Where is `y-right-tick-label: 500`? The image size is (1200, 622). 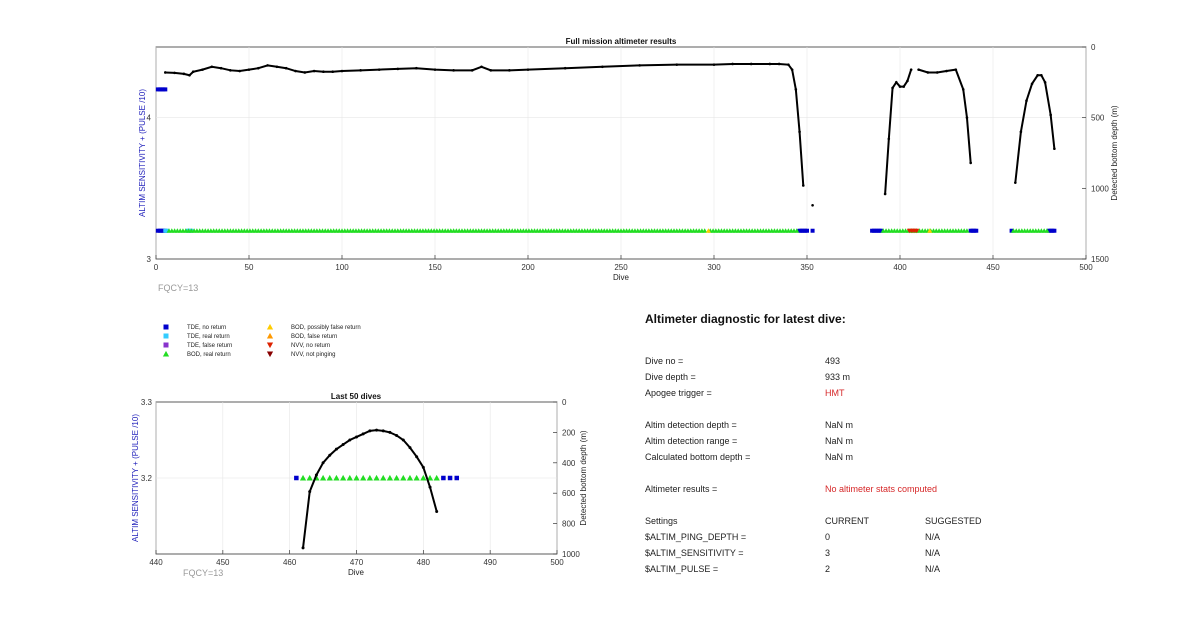
y-right-tick-label: 500 is located at coordinates (1098, 118).